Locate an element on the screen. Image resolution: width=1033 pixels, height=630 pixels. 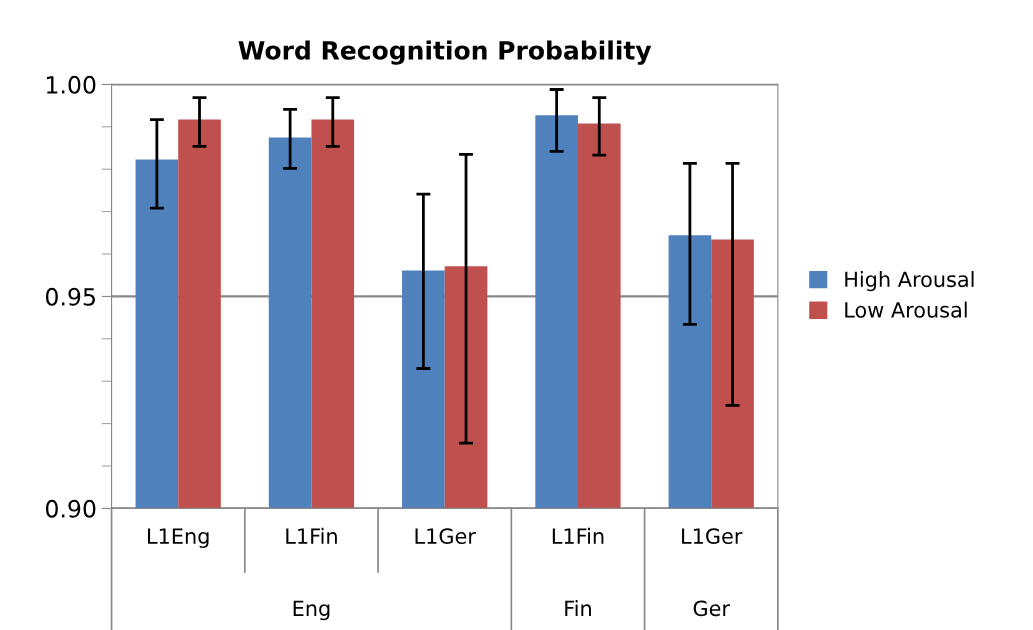
text: Fin is located at coordinates (578, 608).